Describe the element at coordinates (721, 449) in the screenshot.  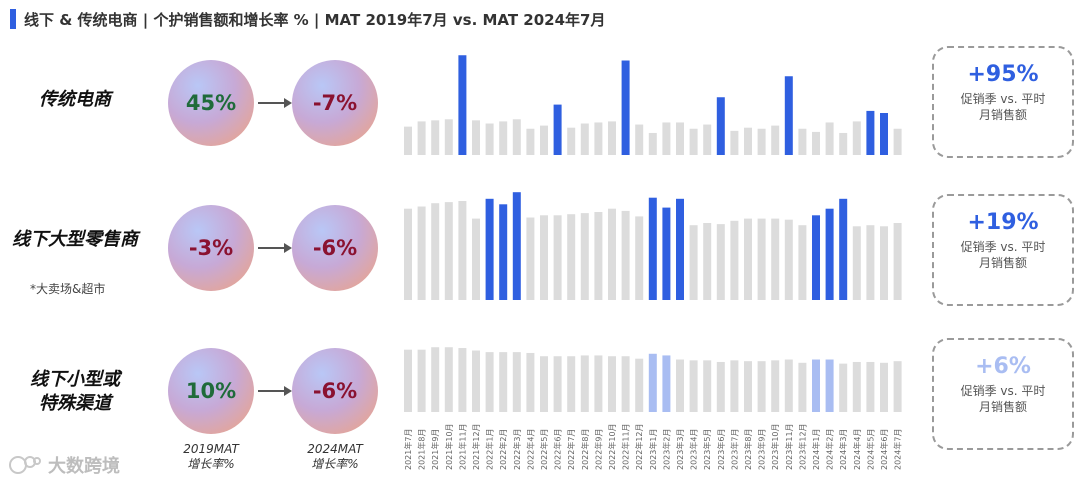
I see `x-tick-label: 2023年6月` at that location.